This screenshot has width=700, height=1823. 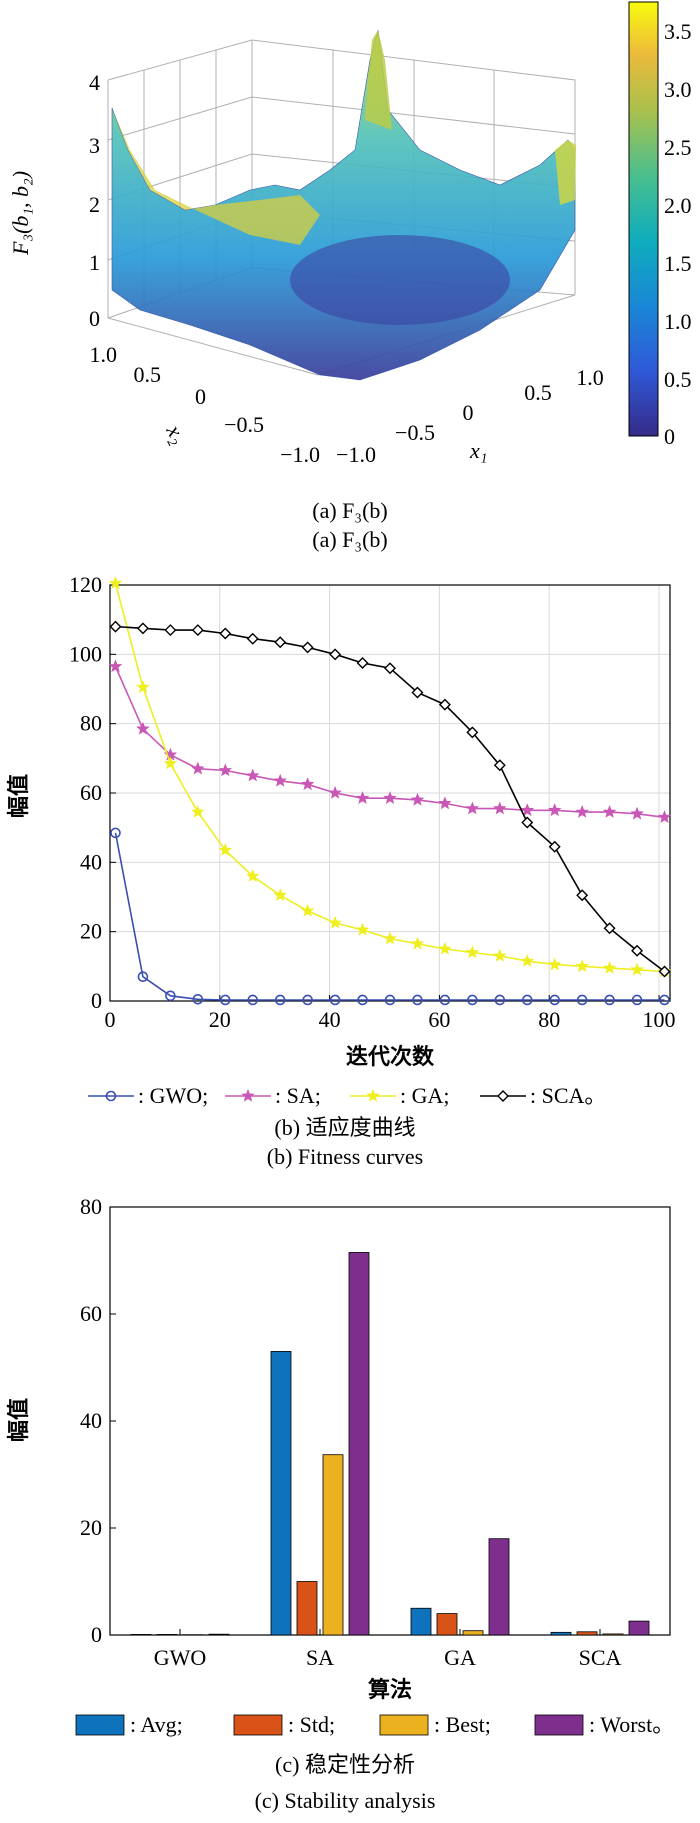 What do you see at coordinates (98, 1420) in the screenshot?
I see `stability-y-ticks: 0 20 40 60 80` at bounding box center [98, 1420].